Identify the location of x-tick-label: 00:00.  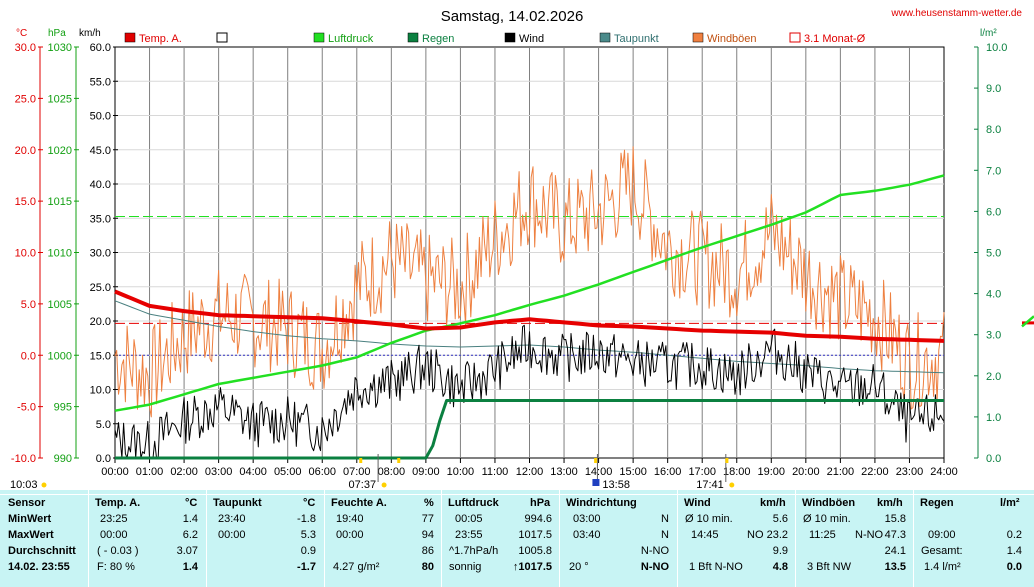
(115, 472).